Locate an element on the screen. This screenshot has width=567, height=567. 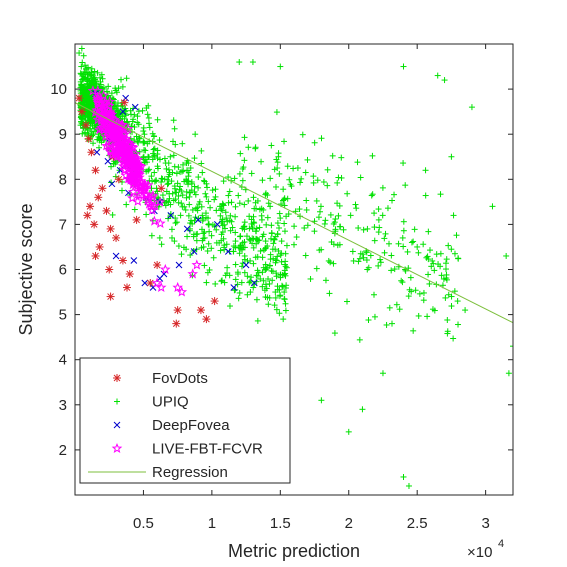
y-tick-label: 3 is located at coordinates (63, 405).